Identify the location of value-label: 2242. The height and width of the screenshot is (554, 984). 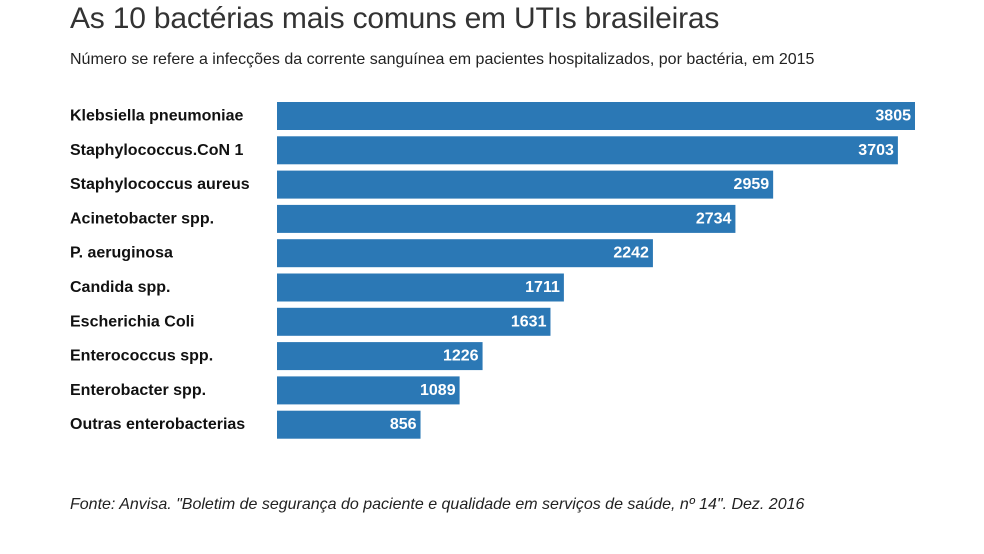
(631, 253).